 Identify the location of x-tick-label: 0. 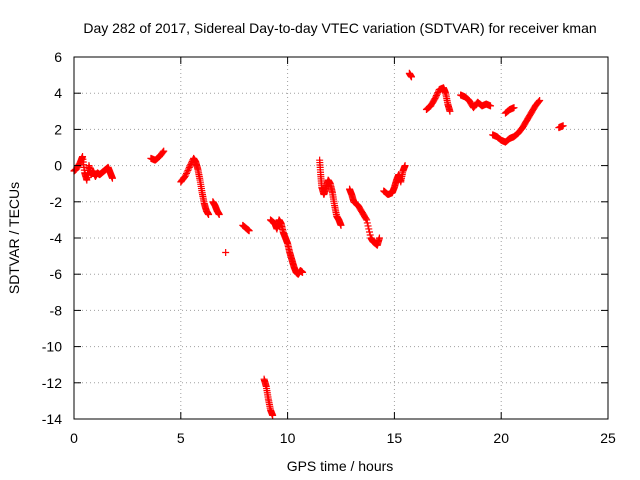
(74, 438).